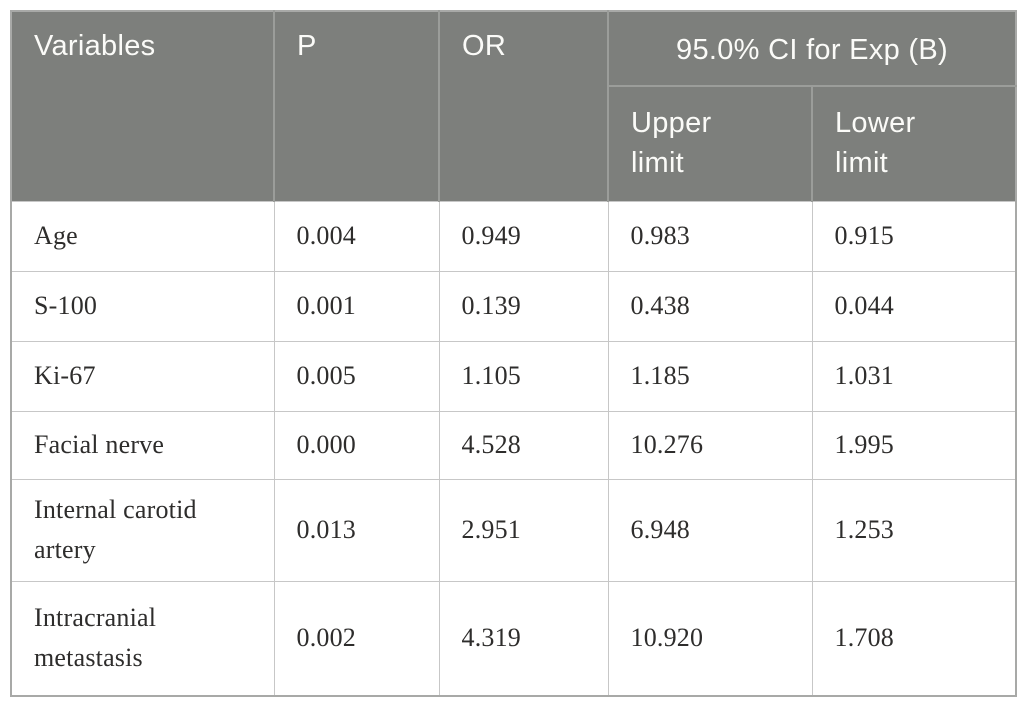 The width and height of the screenshot is (1025, 706). I want to click on cell-or: 4.319, so click(523, 638).